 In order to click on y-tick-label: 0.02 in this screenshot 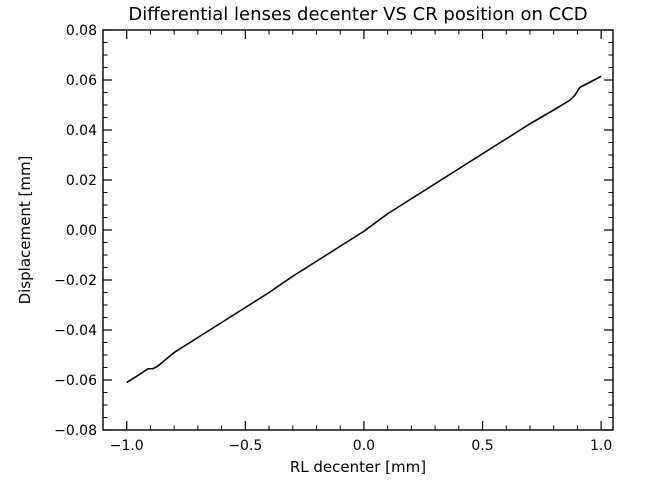, I will do `click(81, 181)`.